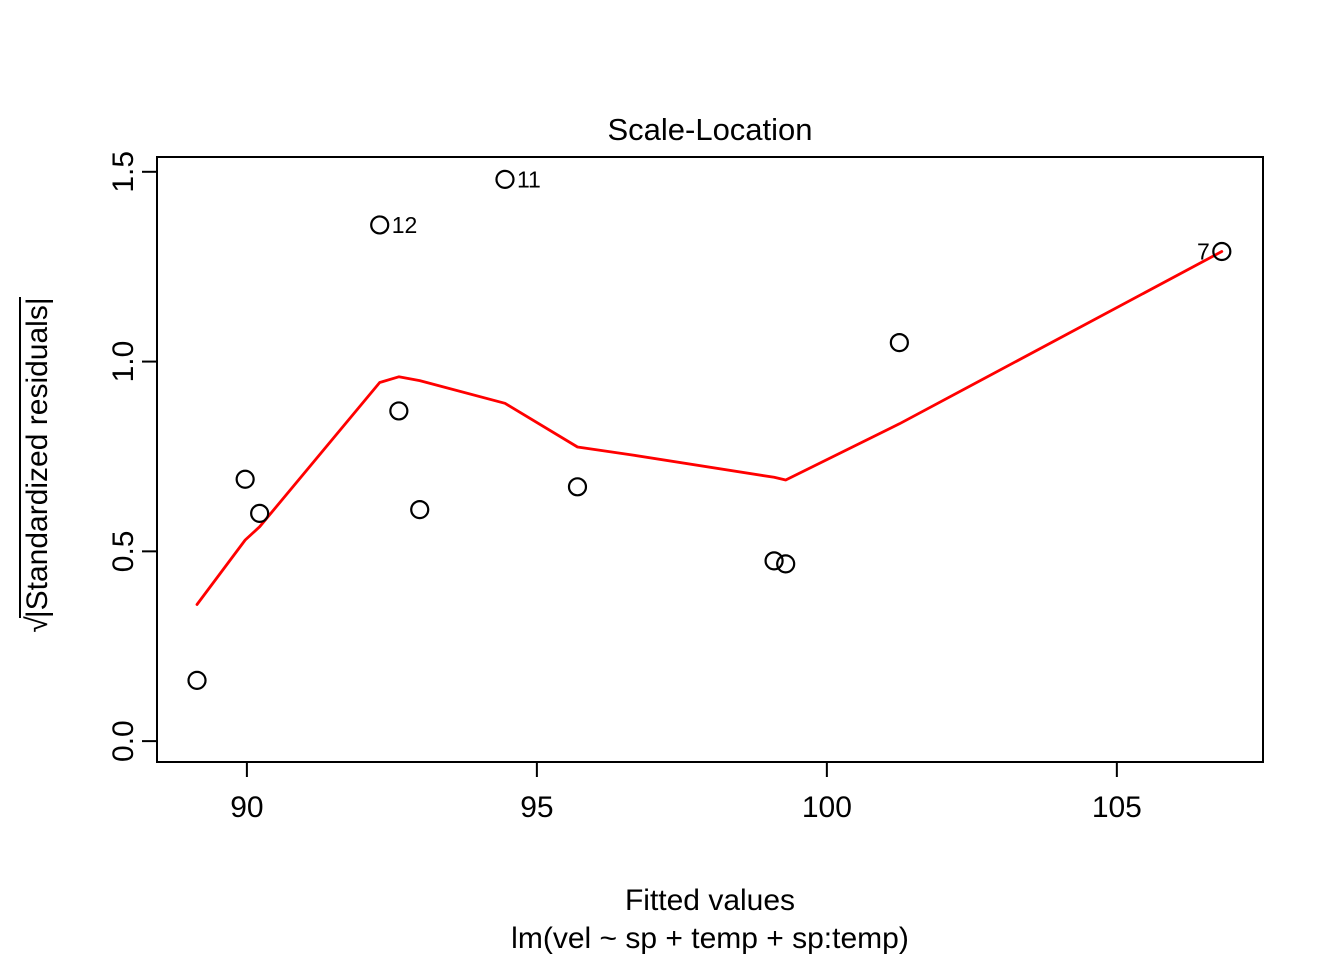 The image size is (1344, 960). Describe the element at coordinates (710, 938) in the screenshot. I see `model-caption: lm(vel ~ sp + temp + sp:temp)` at that location.